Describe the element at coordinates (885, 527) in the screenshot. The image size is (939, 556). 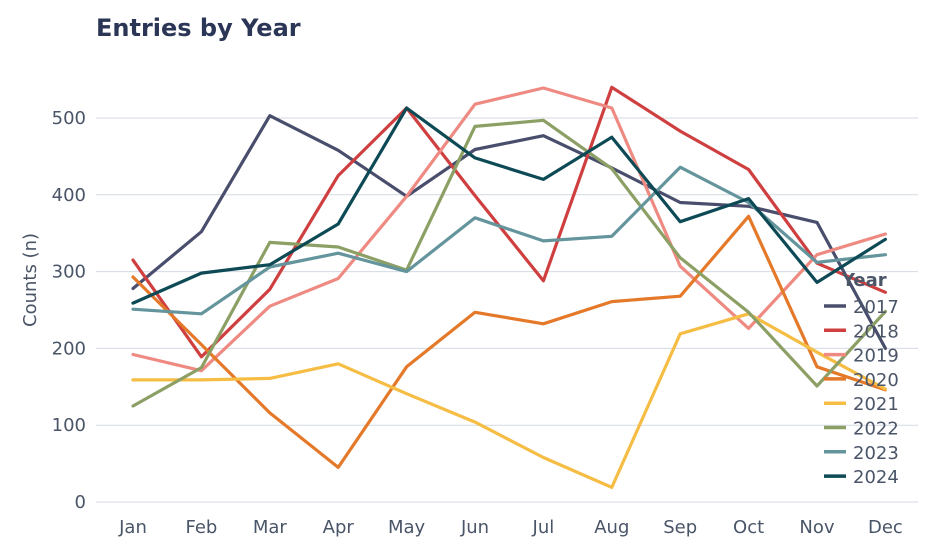
I see `x-tick-label: Dec` at that location.